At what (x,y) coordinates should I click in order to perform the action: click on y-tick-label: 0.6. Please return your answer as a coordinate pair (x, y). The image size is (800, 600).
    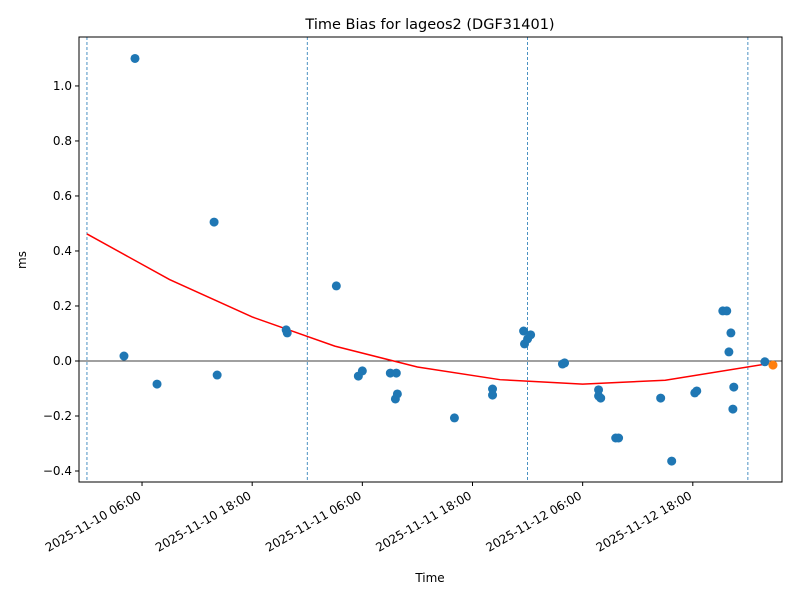
    Looking at the image, I should click on (62, 196).